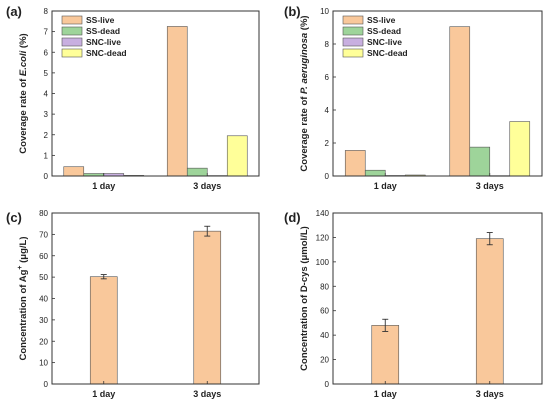  Describe the element at coordinates (43, 277) in the screenshot. I see `y-tick-label: 50` at that location.